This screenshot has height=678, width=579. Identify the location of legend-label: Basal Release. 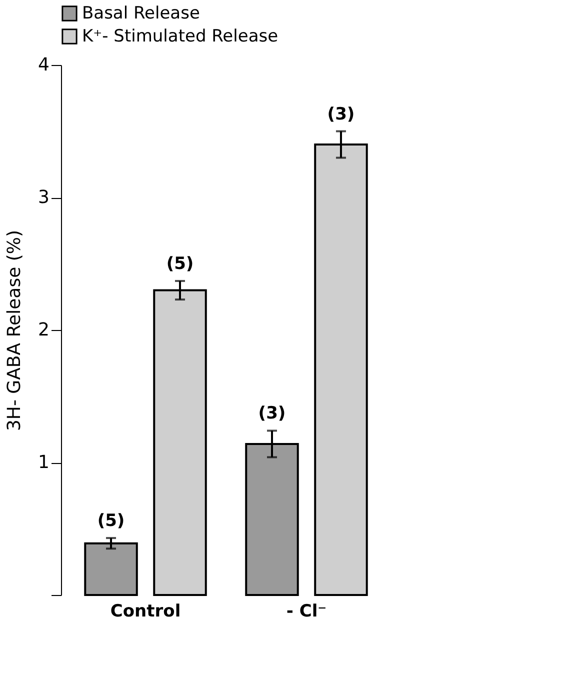
(141, 14).